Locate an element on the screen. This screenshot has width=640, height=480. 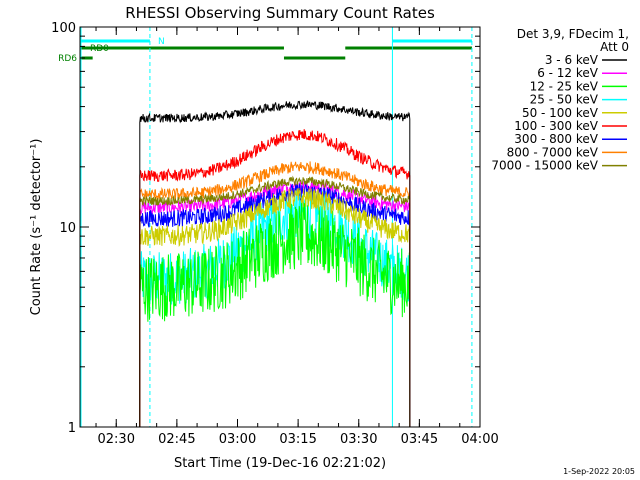
x-tick-label: 03:00 is located at coordinates (237, 439).